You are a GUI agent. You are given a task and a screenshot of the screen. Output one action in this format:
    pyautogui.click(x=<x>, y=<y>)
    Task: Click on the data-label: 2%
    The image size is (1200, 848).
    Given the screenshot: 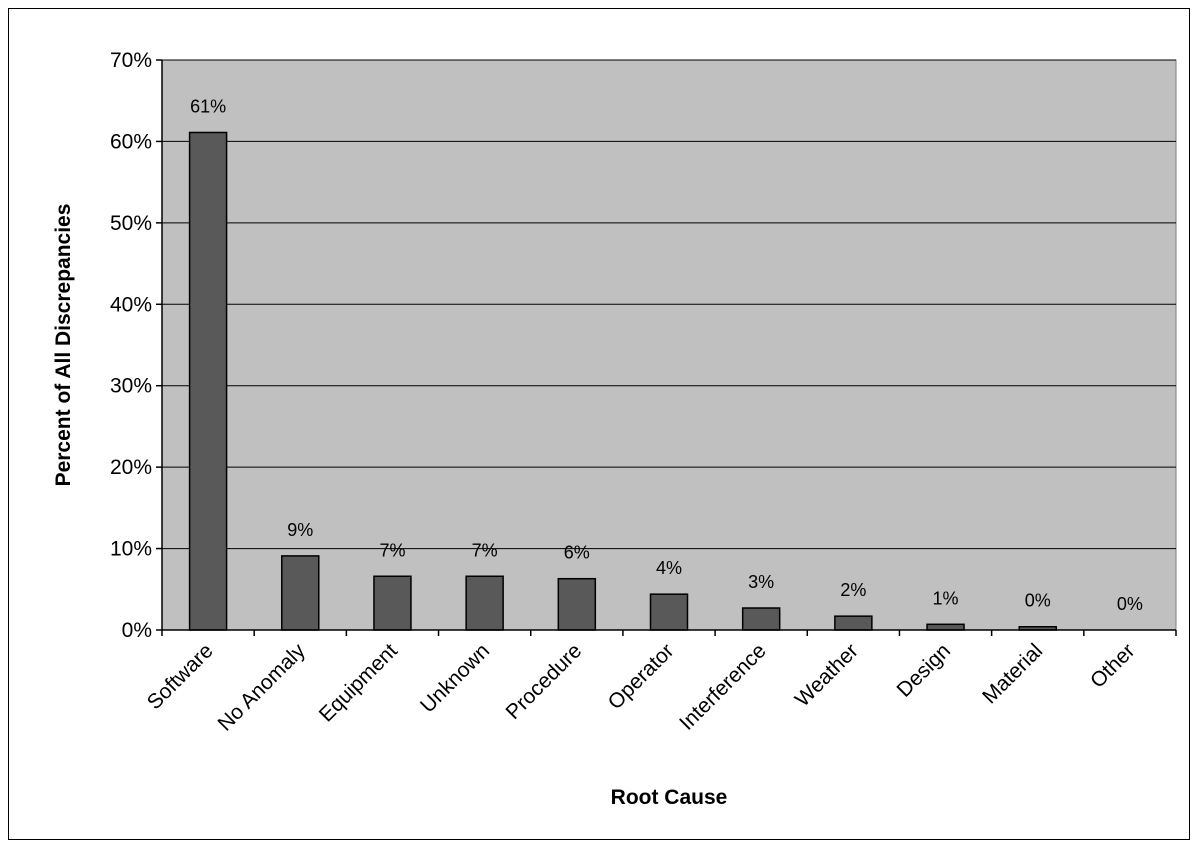 What is the action you would take?
    pyautogui.click(x=853, y=590)
    